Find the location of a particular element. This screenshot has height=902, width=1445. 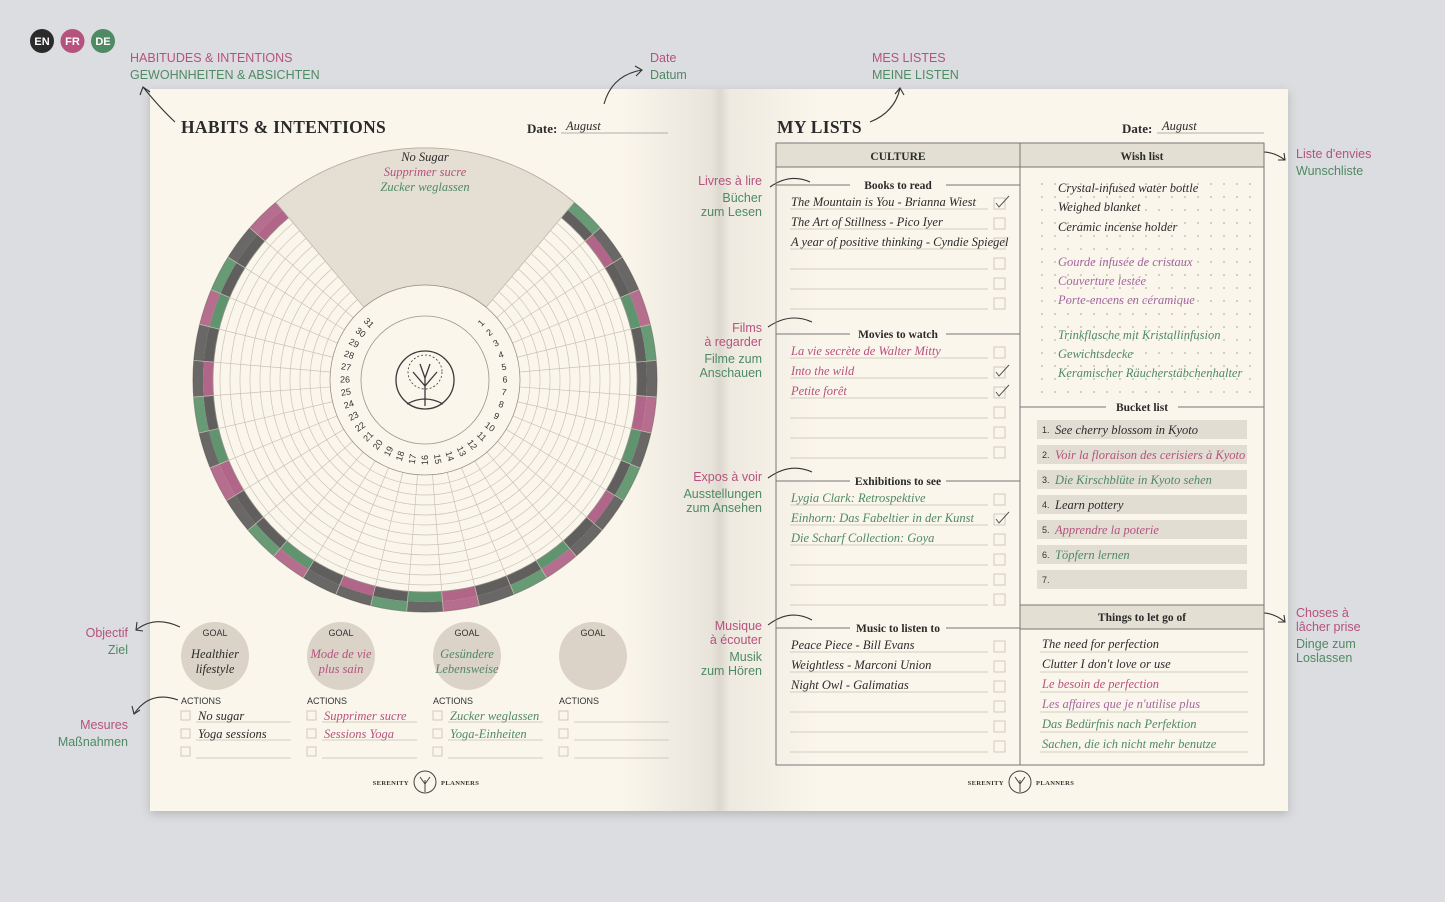

day-number: 17 is located at coordinates (412, 458).